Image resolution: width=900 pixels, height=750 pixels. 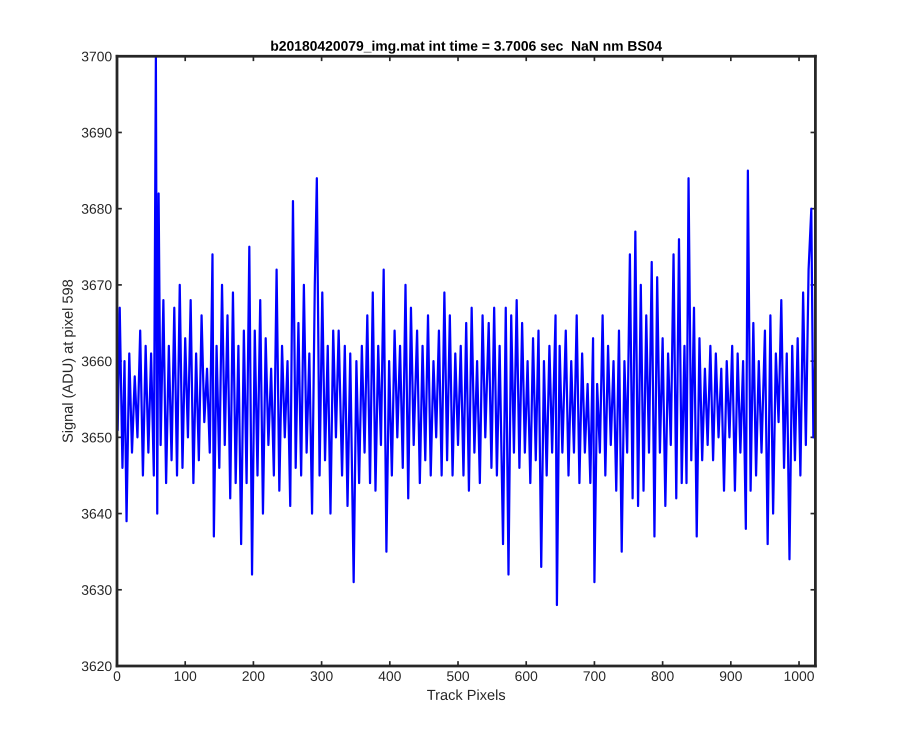 I want to click on y-tick-label: 3620, so click(x=97, y=666).